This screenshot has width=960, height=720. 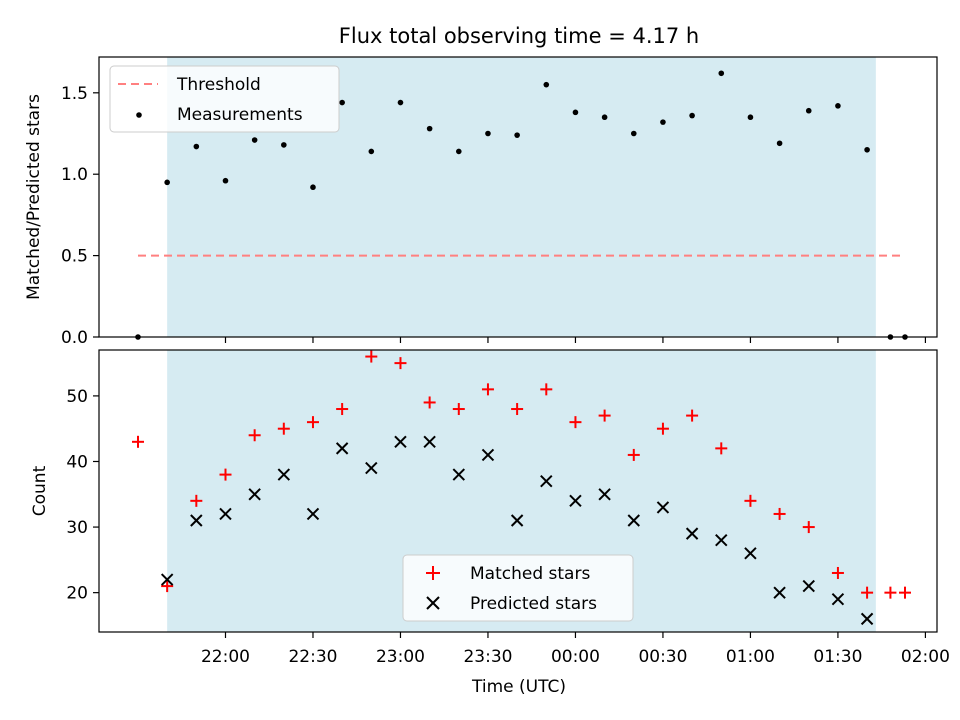 What do you see at coordinates (433, 573) in the screenshot?
I see `legend-matched-swatch` at bounding box center [433, 573].